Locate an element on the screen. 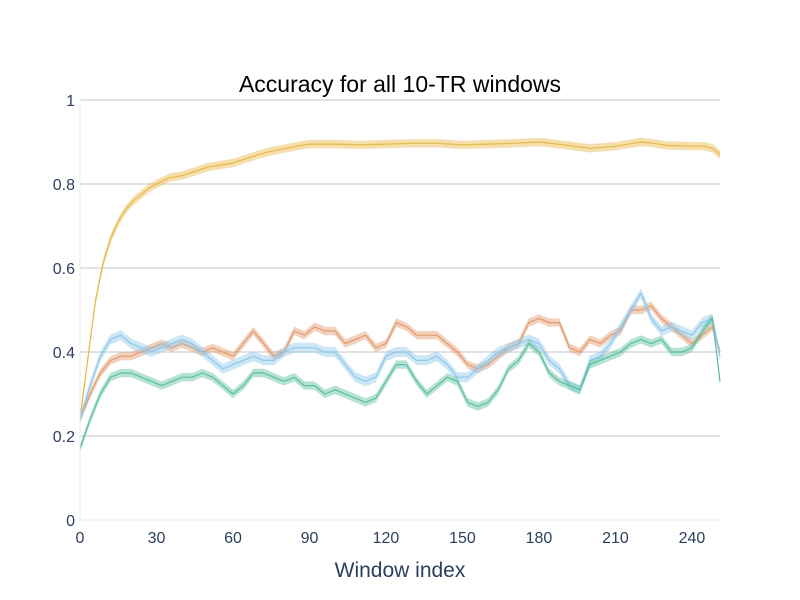 Image resolution: width=800 pixels, height=600 pixels. chart-title: Accuracy for all 10-TR windows is located at coordinates (400, 84).